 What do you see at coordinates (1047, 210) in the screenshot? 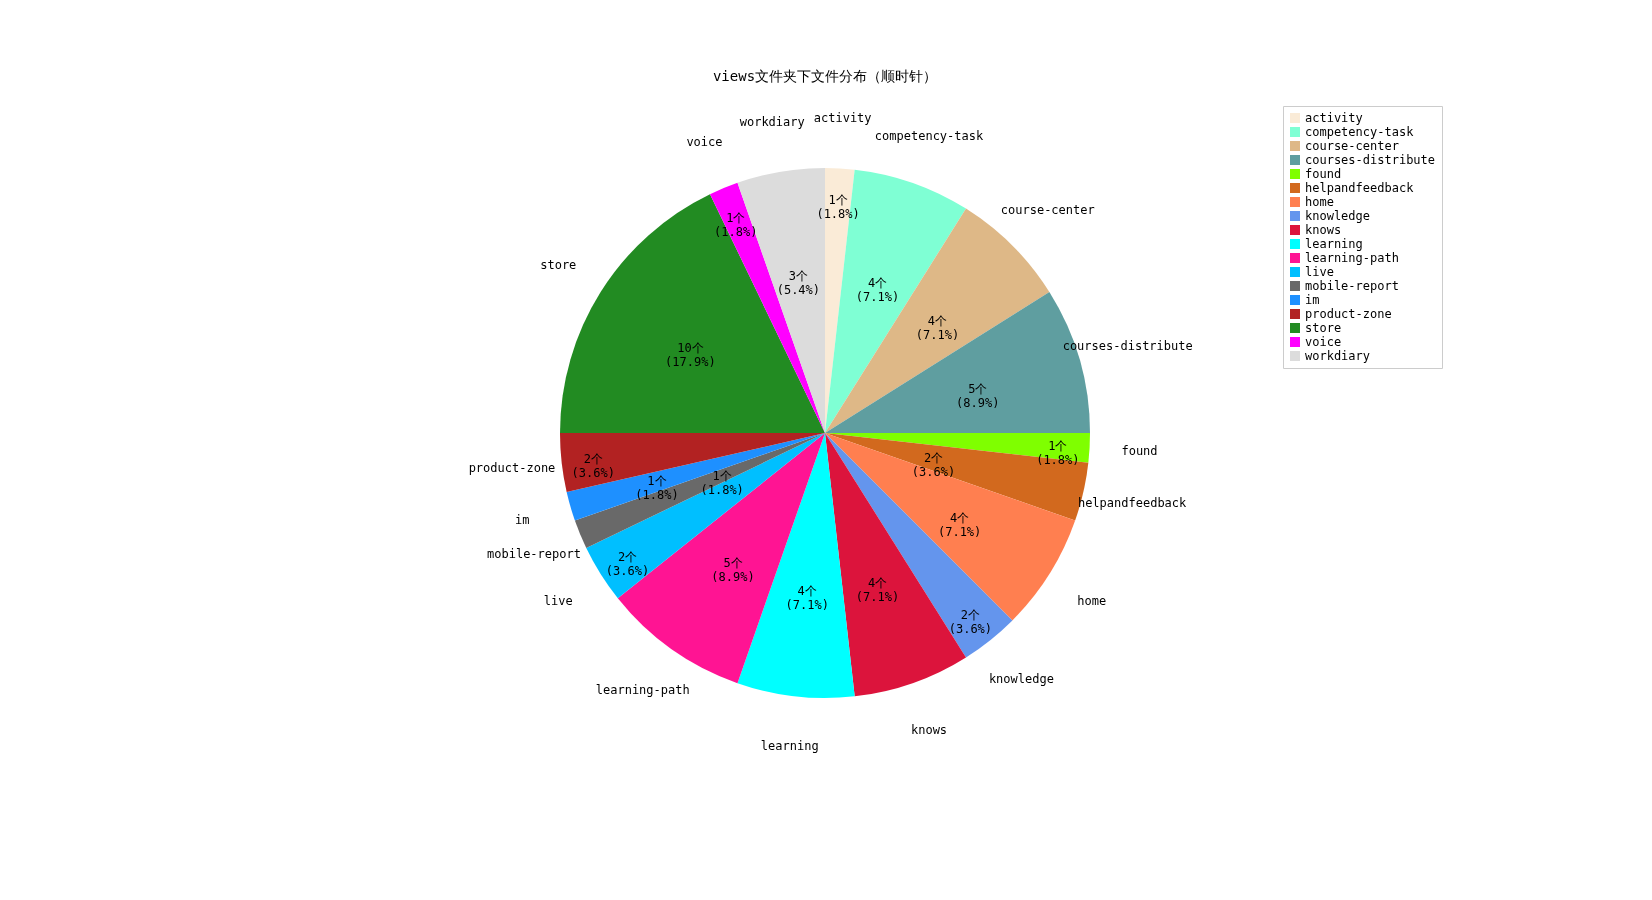
I see `slice-label: course-center` at bounding box center [1047, 210].